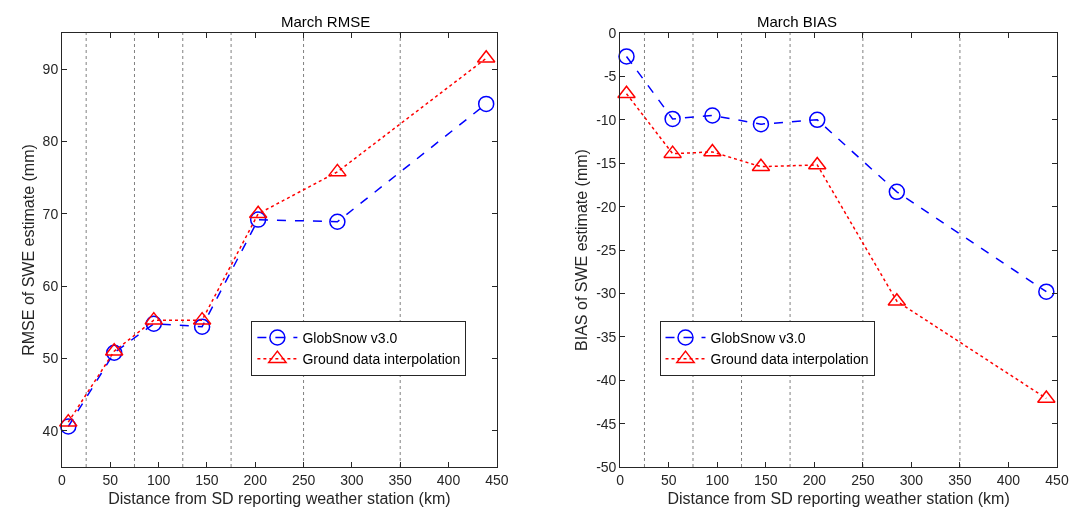 This screenshot has height=521, width=1082. I want to click on y-tick-label: -5, so click(610, 76).